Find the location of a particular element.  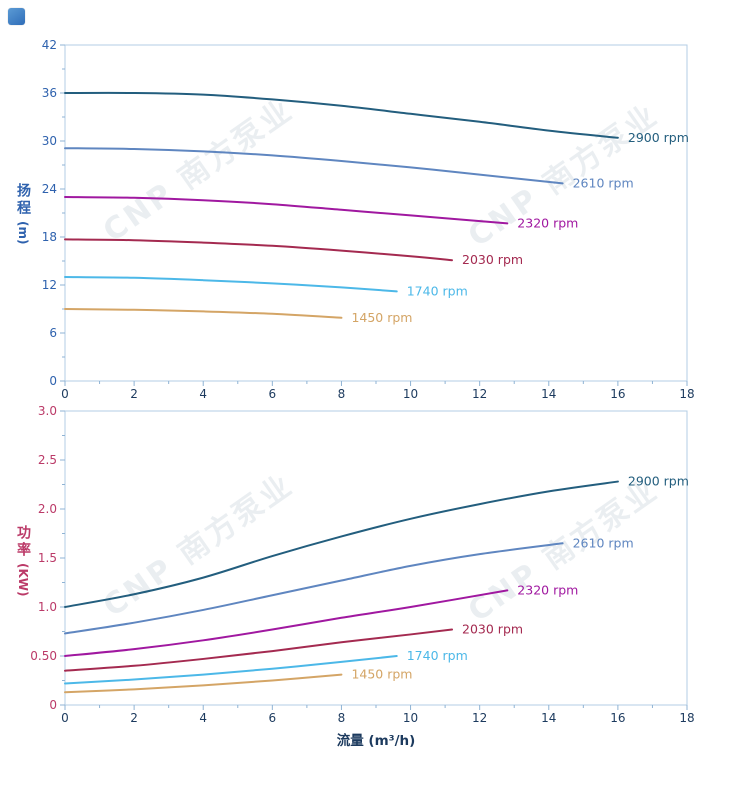

y-tick-label: 1.5 is located at coordinates (47, 558).